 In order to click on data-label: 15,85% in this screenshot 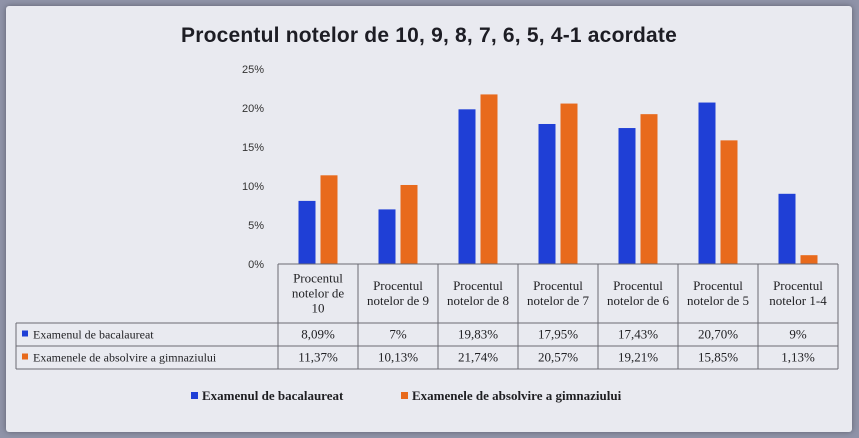, I will do `click(718, 357)`.